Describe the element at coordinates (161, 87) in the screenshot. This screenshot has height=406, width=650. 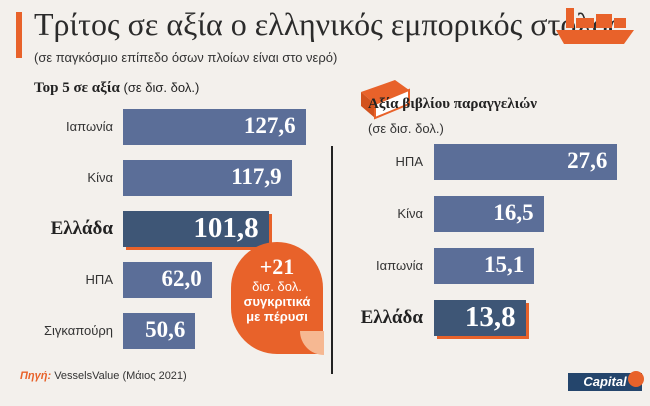
I see `left-unit: (σε δισ. δολ.)` at that location.